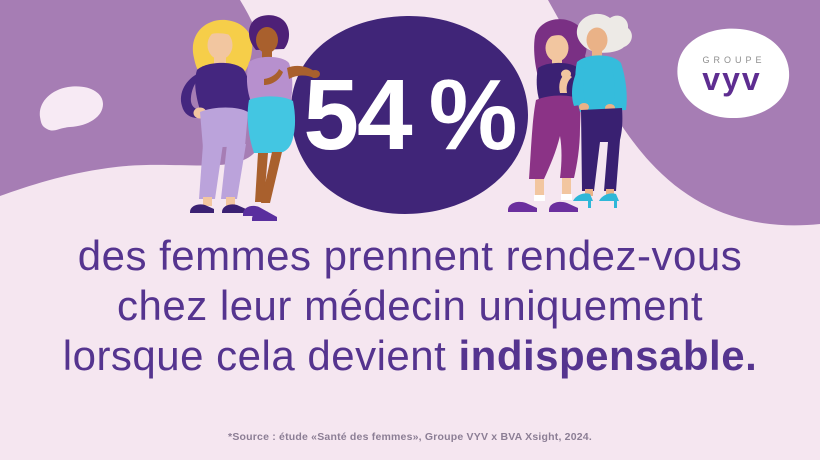 Image resolution: width=820 pixels, height=460 pixels. Describe the element at coordinates (260, 355) in the screenshot. I see `headline-line-3-prefix: lorsque cela devient` at that location.